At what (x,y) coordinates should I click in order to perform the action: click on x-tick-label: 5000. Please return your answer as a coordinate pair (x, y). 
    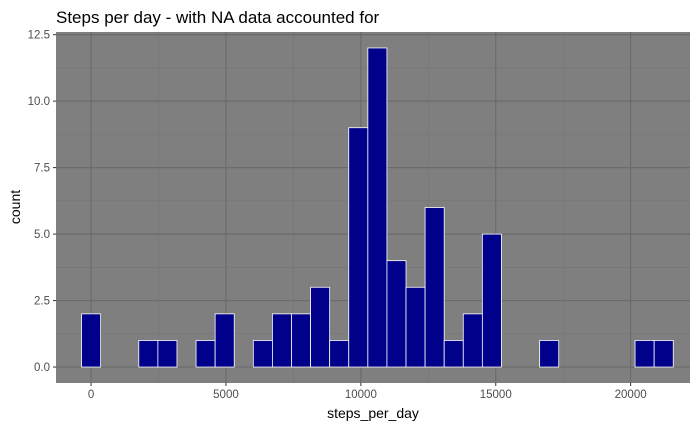
    Looking at the image, I should click on (226, 395).